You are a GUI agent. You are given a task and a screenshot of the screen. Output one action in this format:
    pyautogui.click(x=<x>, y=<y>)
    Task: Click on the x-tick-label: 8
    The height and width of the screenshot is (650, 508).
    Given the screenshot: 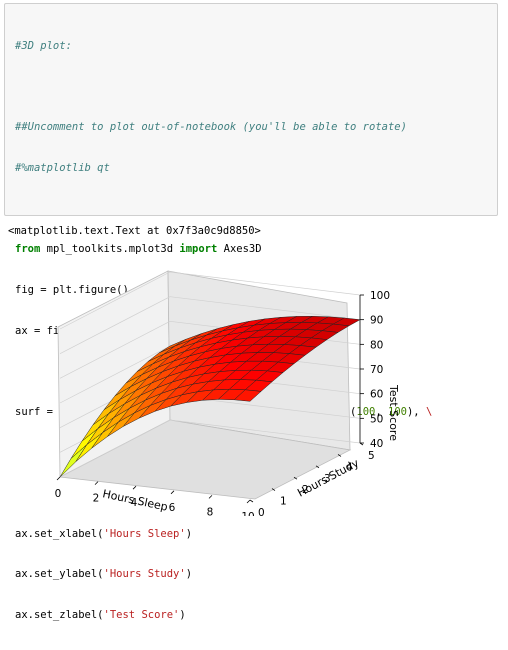 What is the action you would take?
    pyautogui.click(x=210, y=511)
    